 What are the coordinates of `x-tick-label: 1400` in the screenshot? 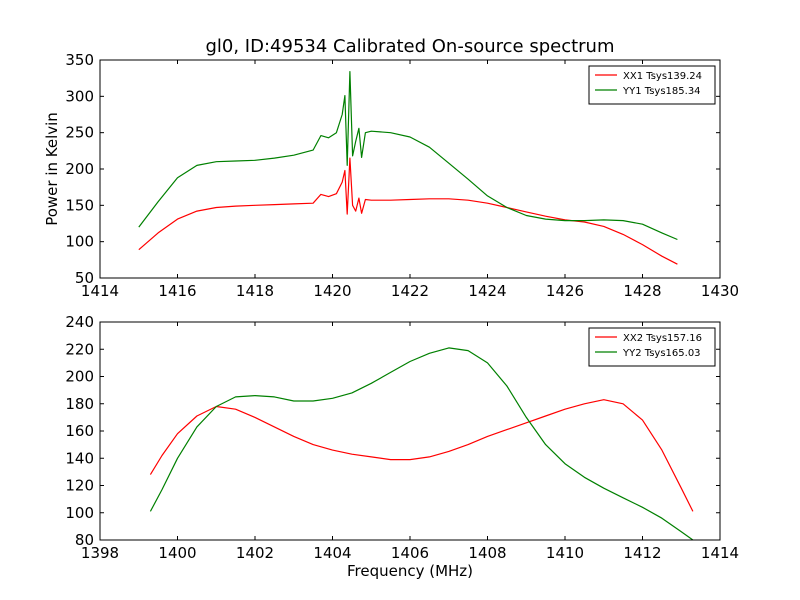 It's located at (177, 553).